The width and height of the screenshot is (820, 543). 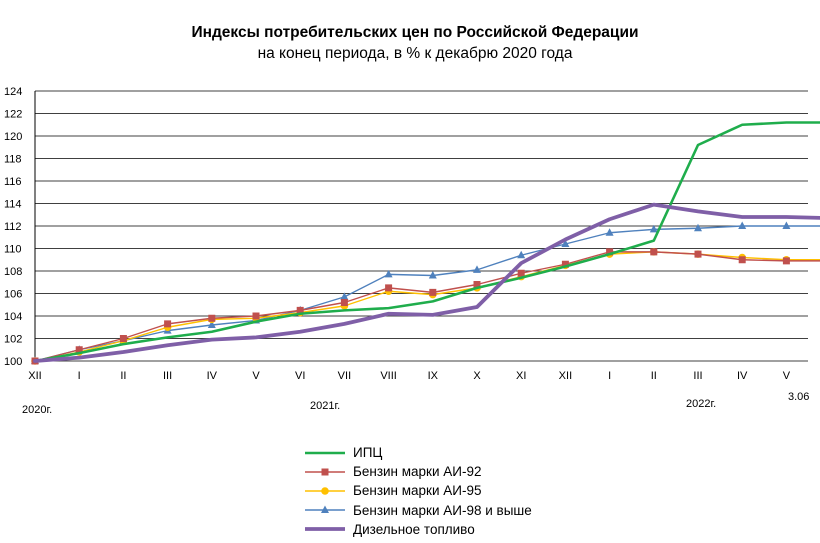 What do you see at coordinates (521, 376) in the screenshot?
I see `x-tick-label: XI` at bounding box center [521, 376].